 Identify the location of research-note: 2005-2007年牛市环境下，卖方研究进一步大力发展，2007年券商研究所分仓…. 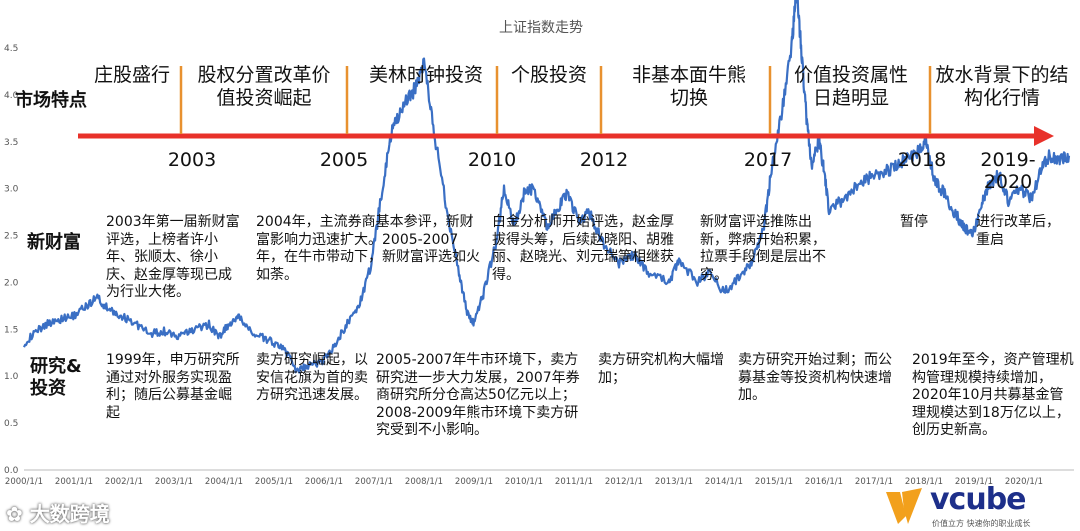
(478, 395).